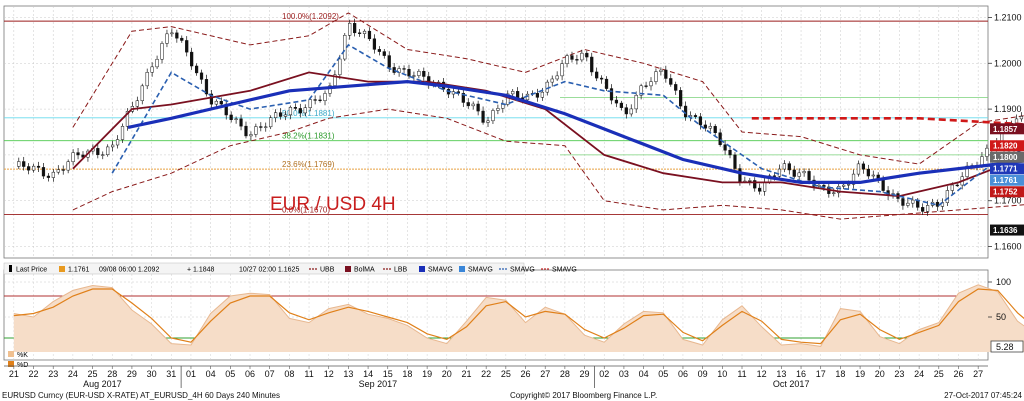 Image resolution: width=1024 pixels, height=401 pixels. I want to click on x-tick-label: 29, so click(132, 374).